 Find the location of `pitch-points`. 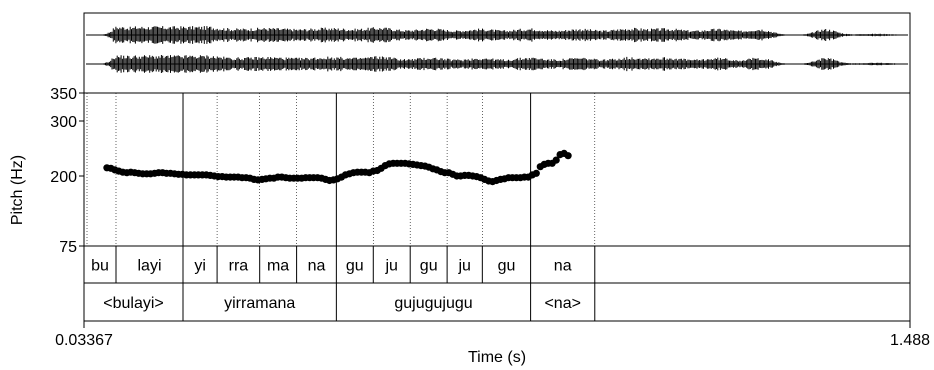

pitch-points is located at coordinates (337, 167).